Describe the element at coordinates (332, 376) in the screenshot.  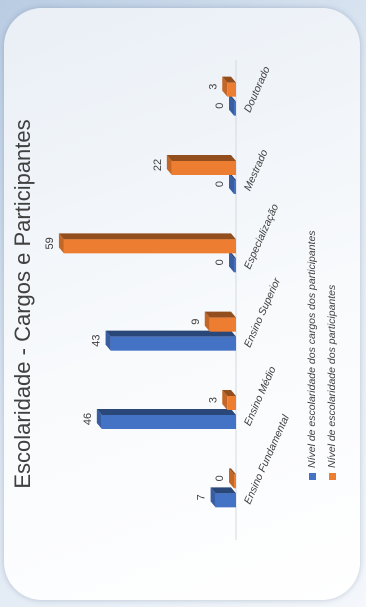
I see `legend-label-participantes: Nível de escolaridade dos participantes` at that location.